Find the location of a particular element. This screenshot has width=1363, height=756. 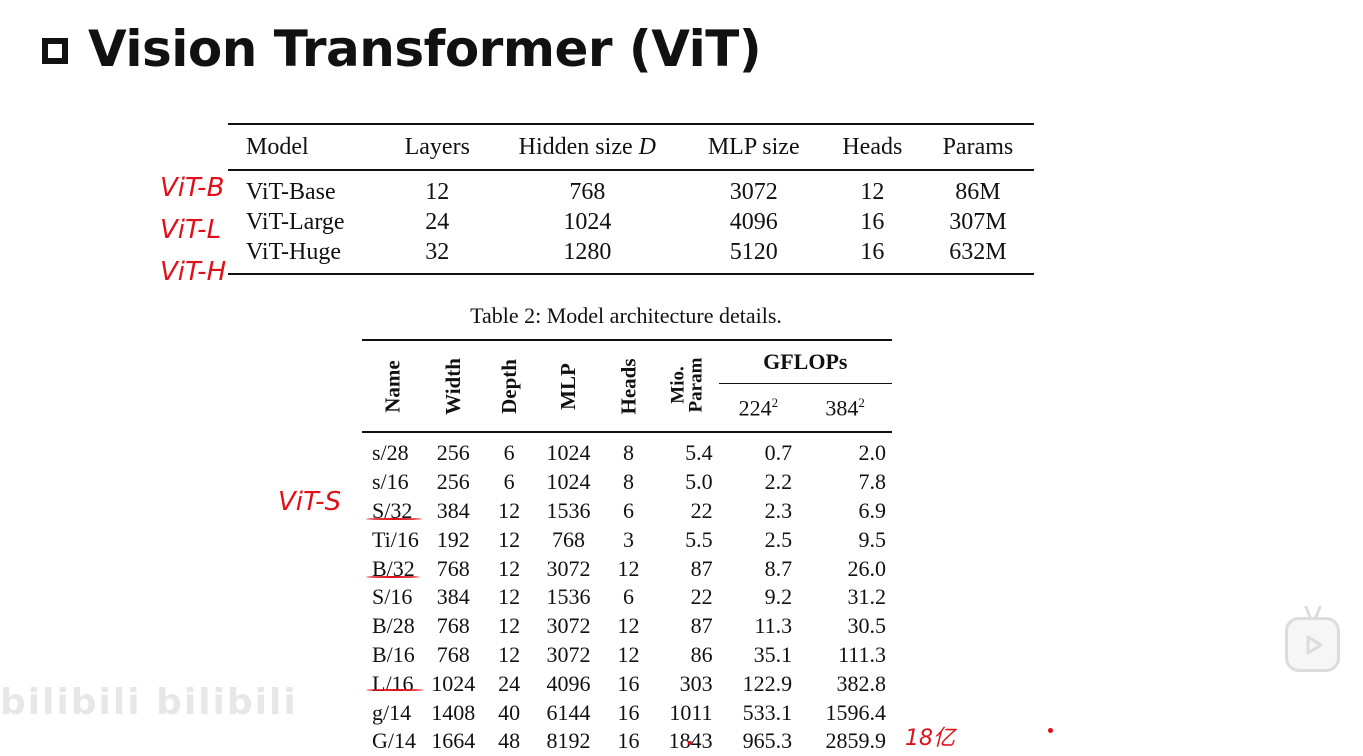

col-mio-param: Mio. Param is located at coordinates (687, 386).